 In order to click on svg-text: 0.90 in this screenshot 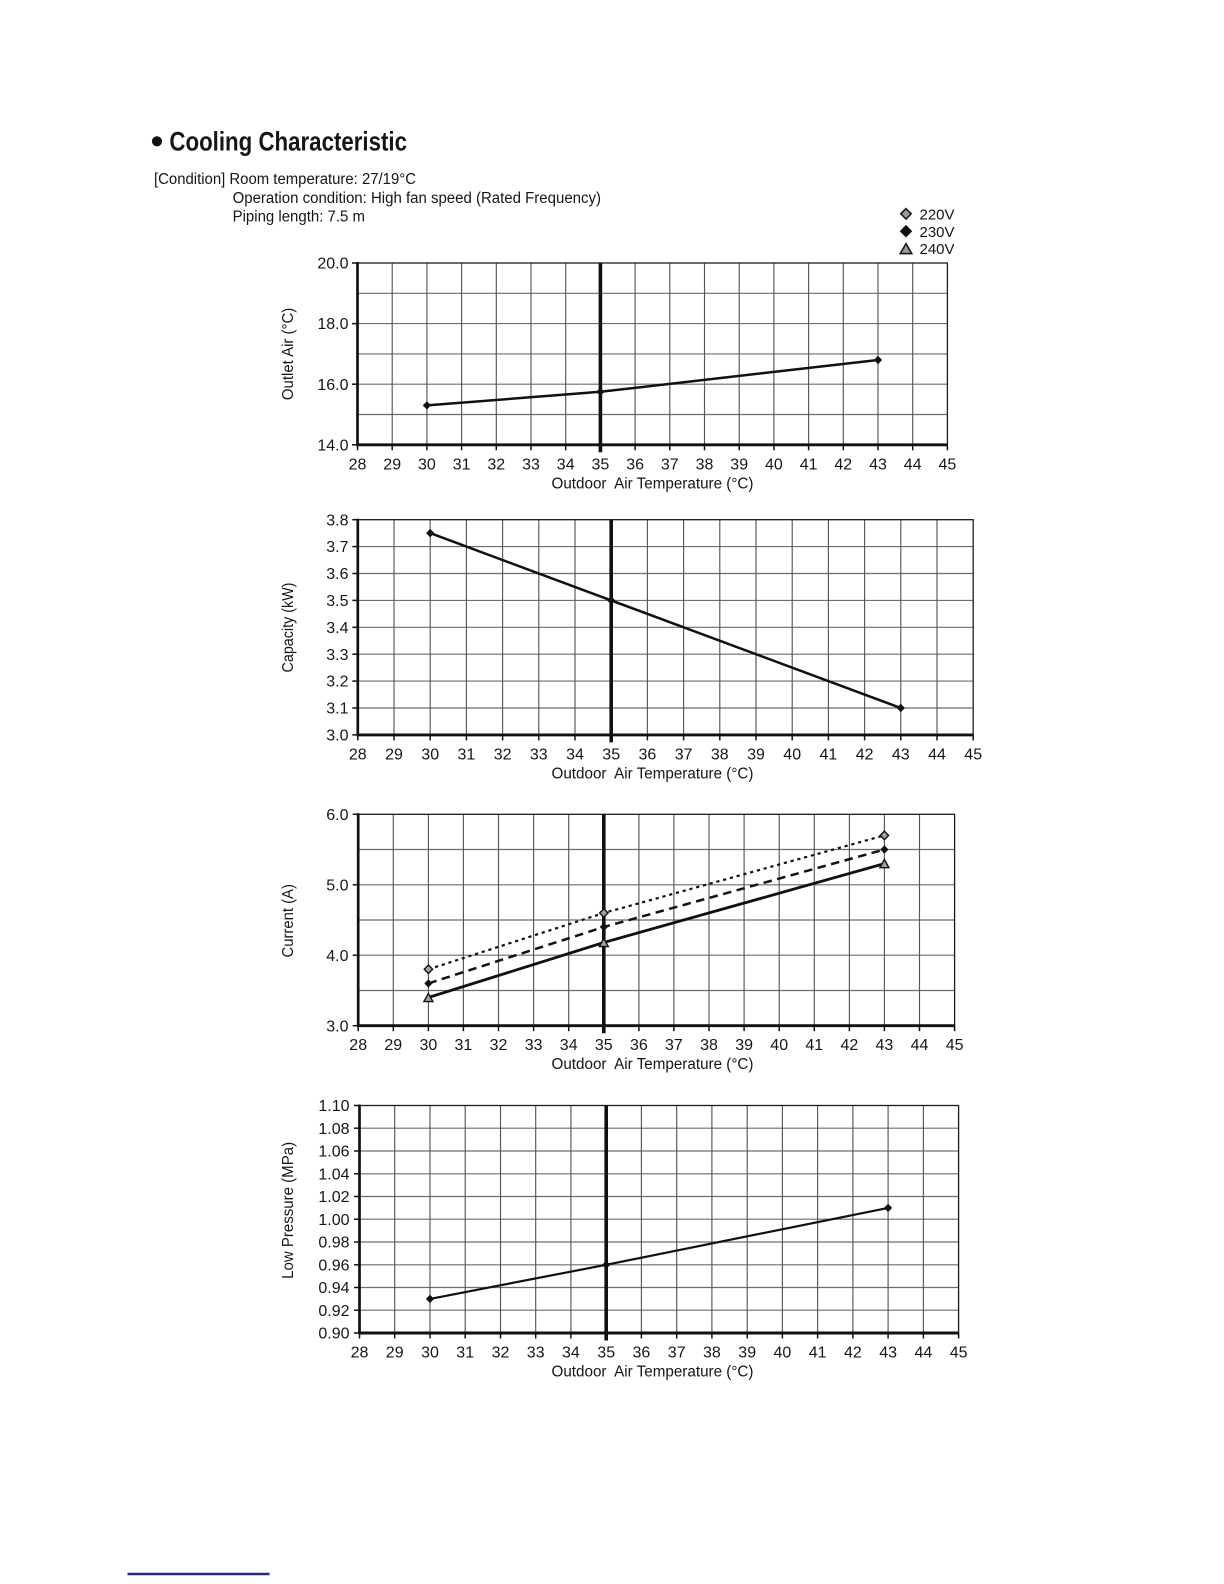, I will do `click(333, 1334)`.